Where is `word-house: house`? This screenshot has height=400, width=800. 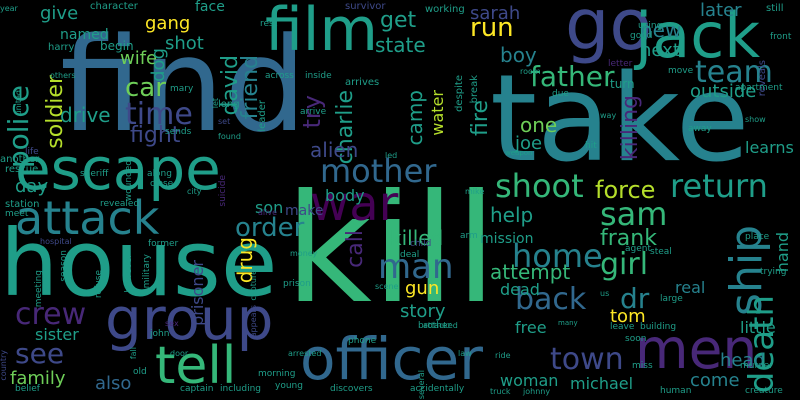
word-house: house is located at coordinates (139, 263).